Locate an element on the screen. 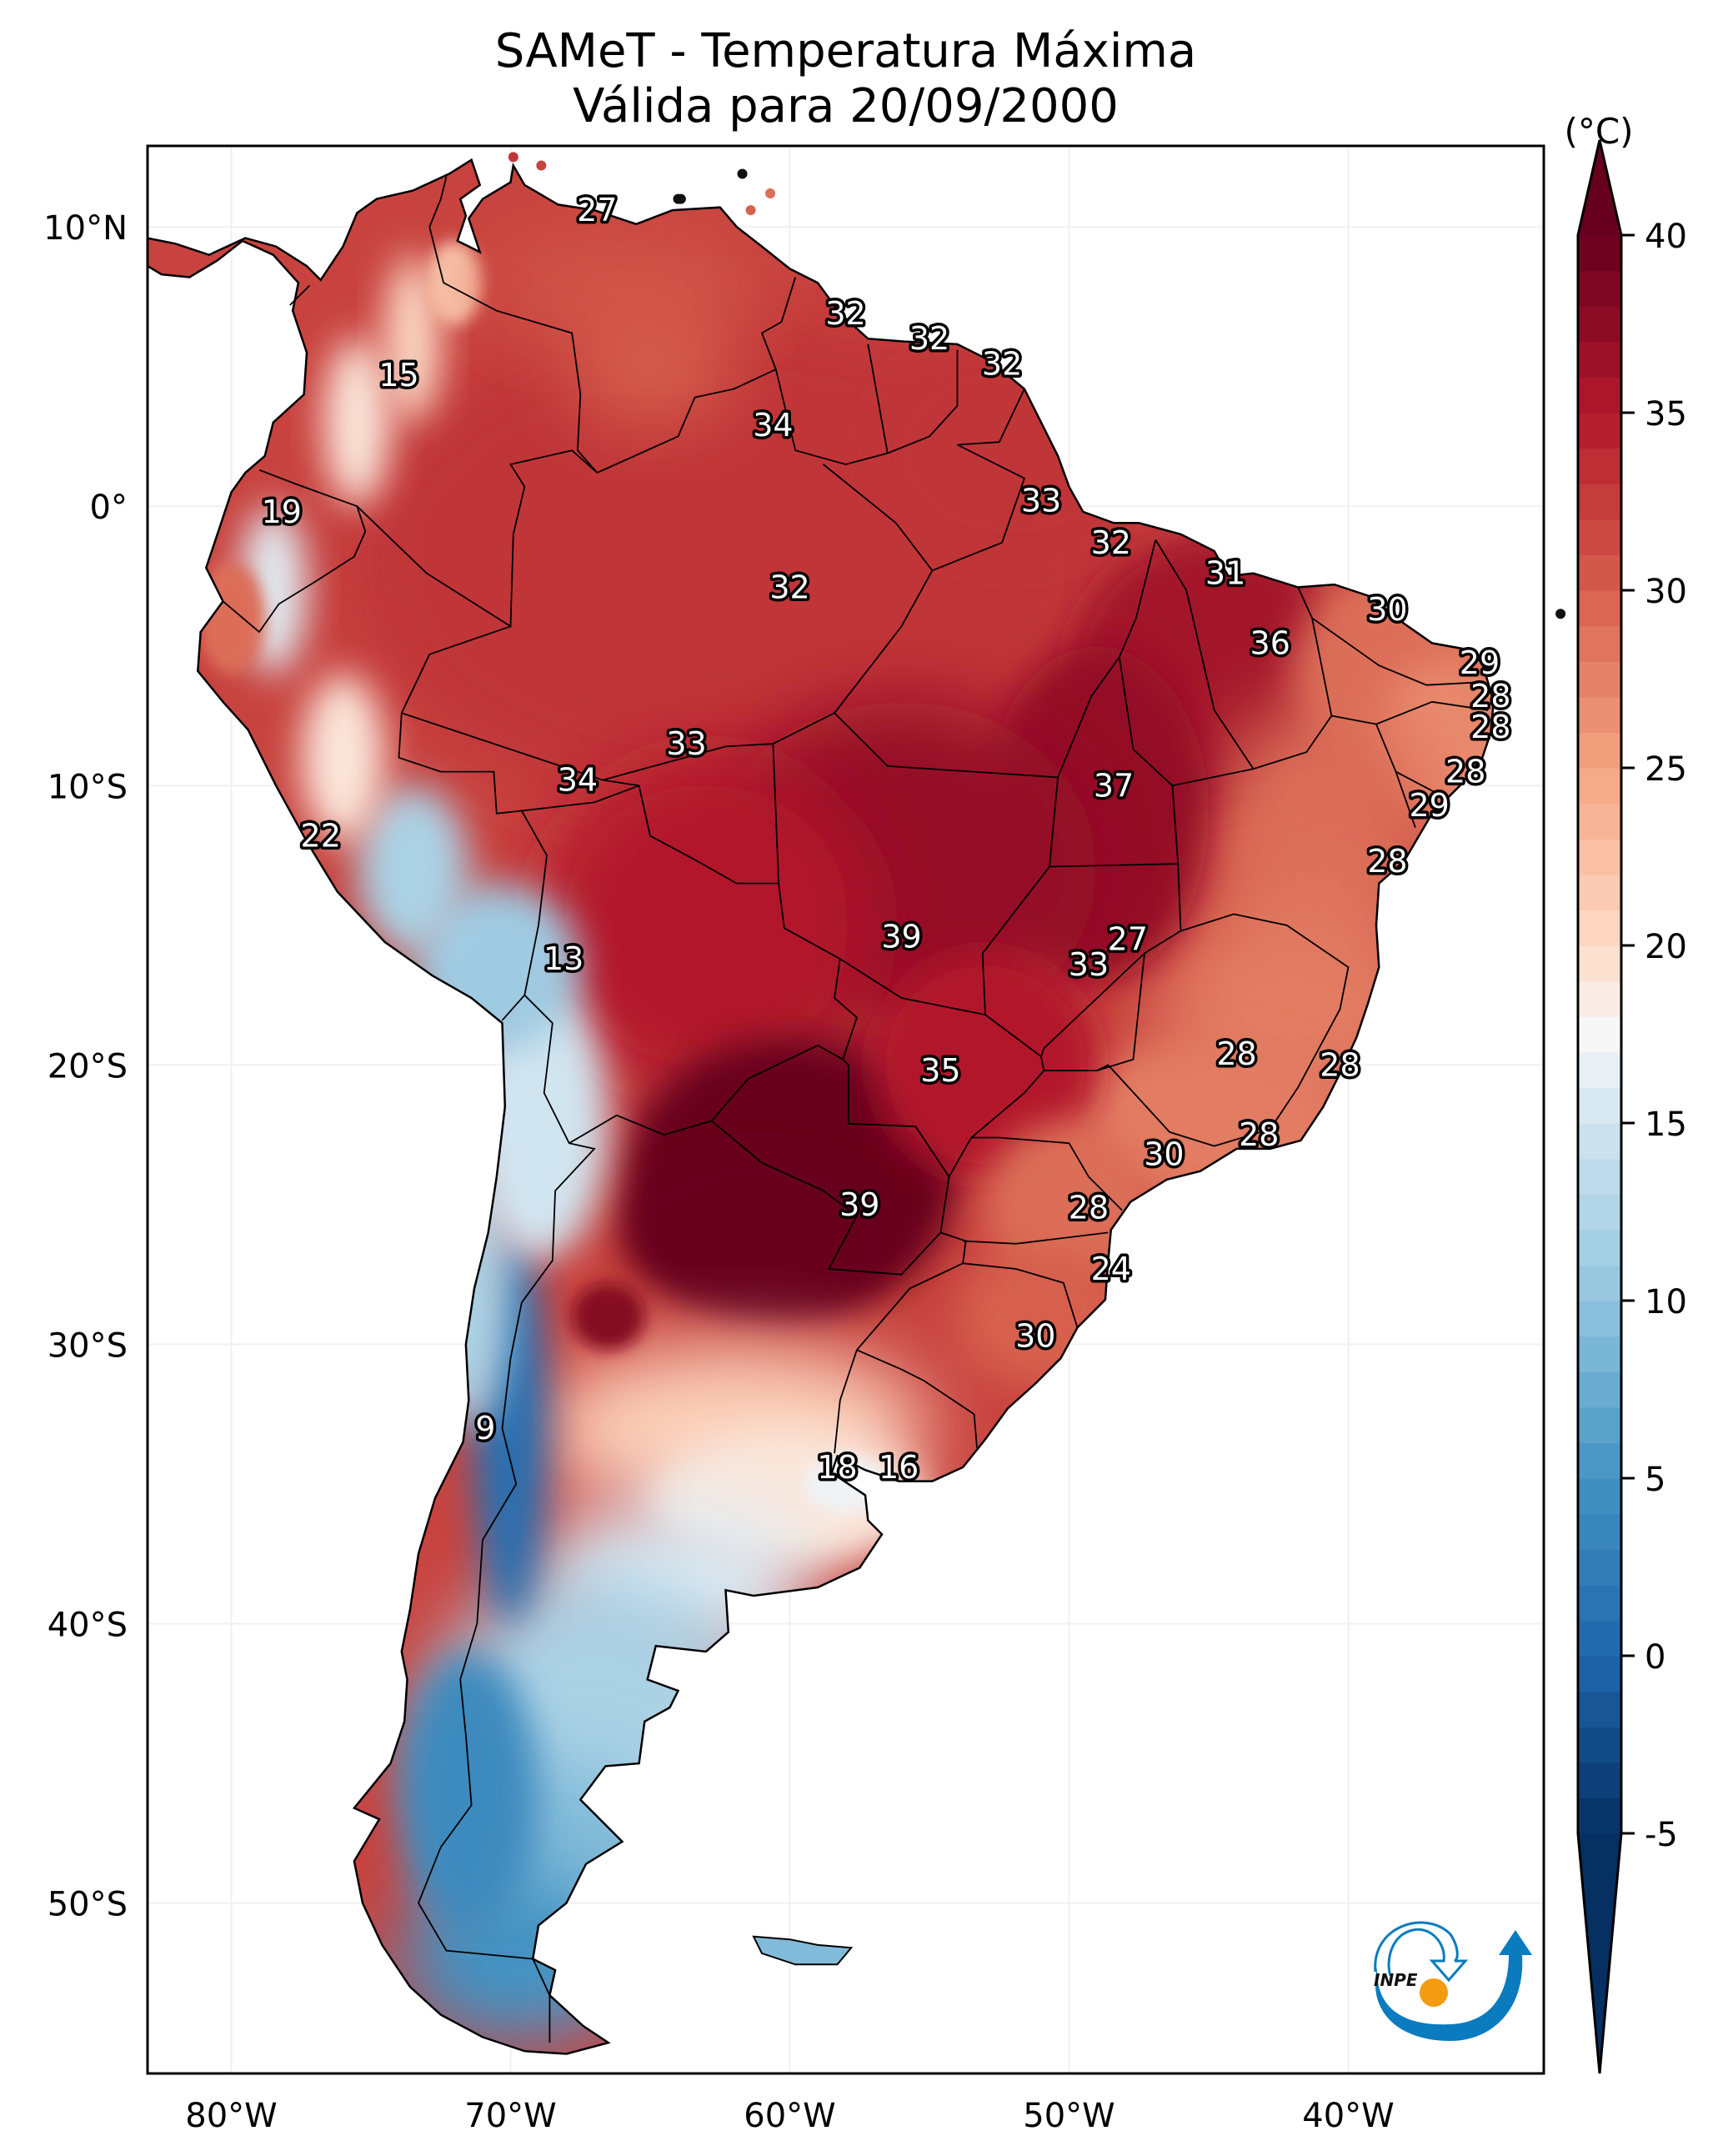  y-tick-label: 10°S is located at coordinates (88, 787).